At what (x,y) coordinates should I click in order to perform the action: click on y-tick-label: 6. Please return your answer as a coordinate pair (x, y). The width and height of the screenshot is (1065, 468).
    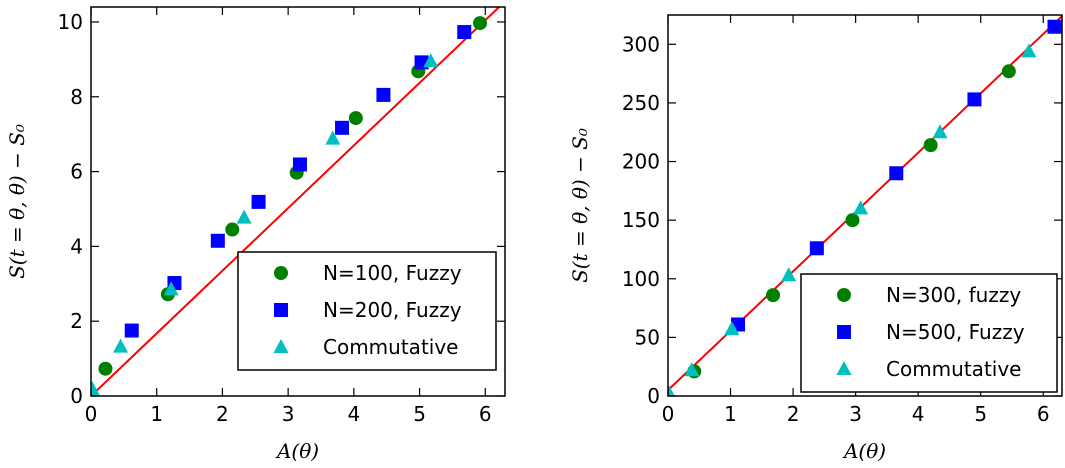
    Looking at the image, I should click on (76, 172).